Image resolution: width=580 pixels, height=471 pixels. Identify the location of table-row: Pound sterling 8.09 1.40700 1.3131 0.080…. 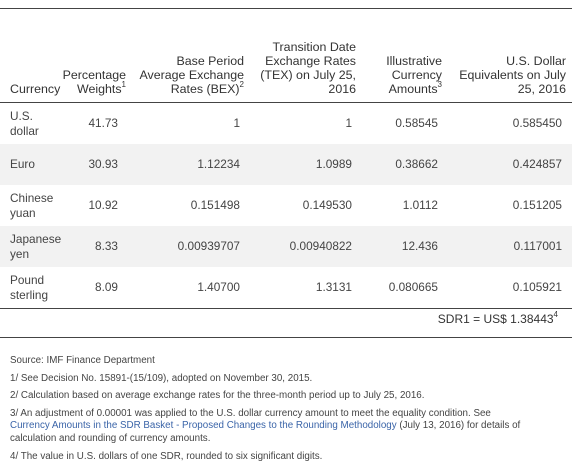
(286, 288).